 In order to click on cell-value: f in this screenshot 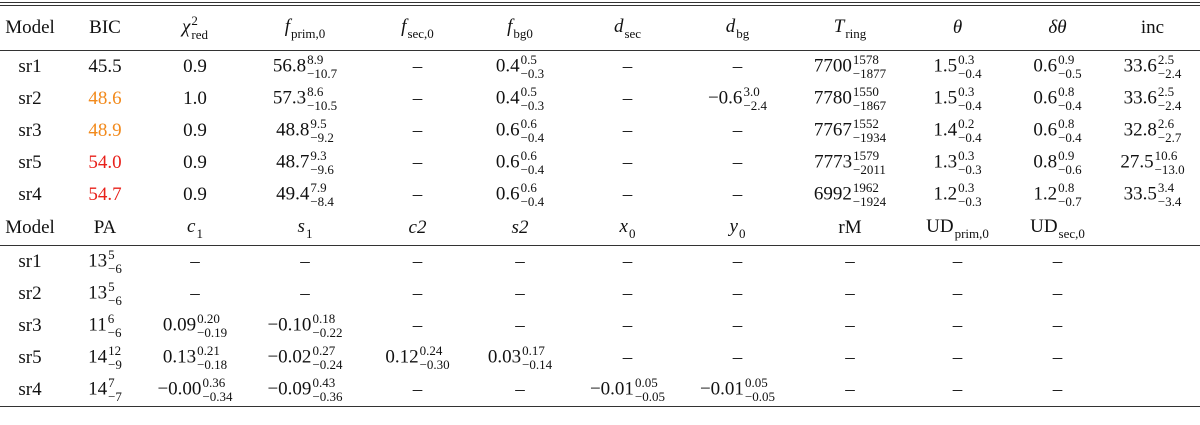, I will do `click(404, 26)`.